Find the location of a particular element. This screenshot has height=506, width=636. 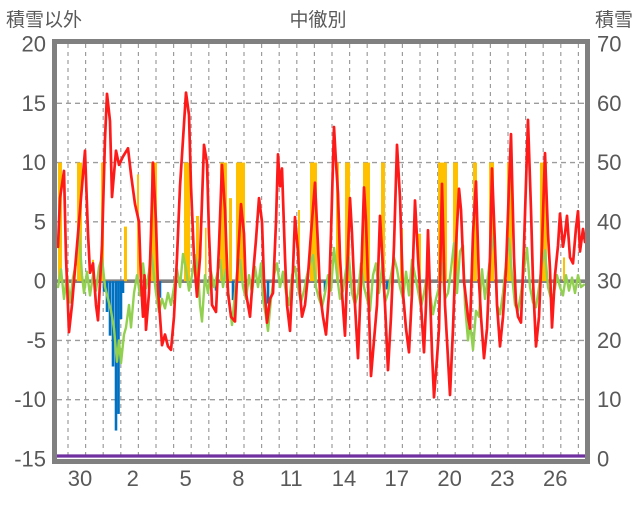

left-axis-tick-label: 5 is located at coordinates (40, 221).